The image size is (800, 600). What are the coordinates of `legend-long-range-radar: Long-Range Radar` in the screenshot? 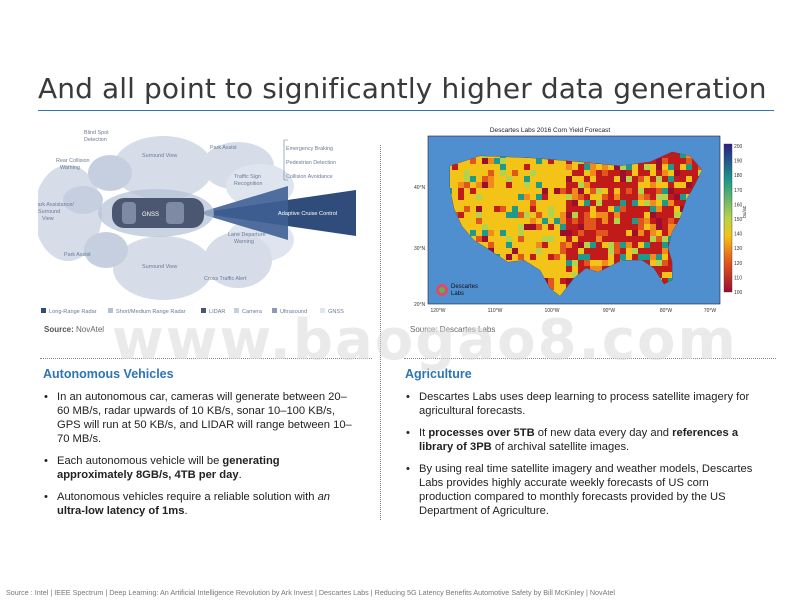 It's located at (73, 312).